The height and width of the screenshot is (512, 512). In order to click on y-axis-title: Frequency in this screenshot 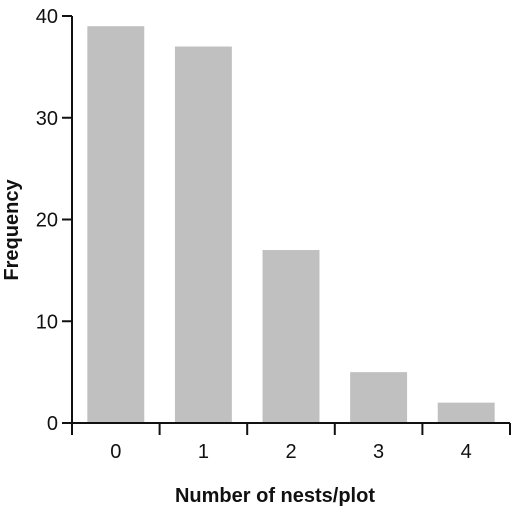, I will do `click(12, 230)`.